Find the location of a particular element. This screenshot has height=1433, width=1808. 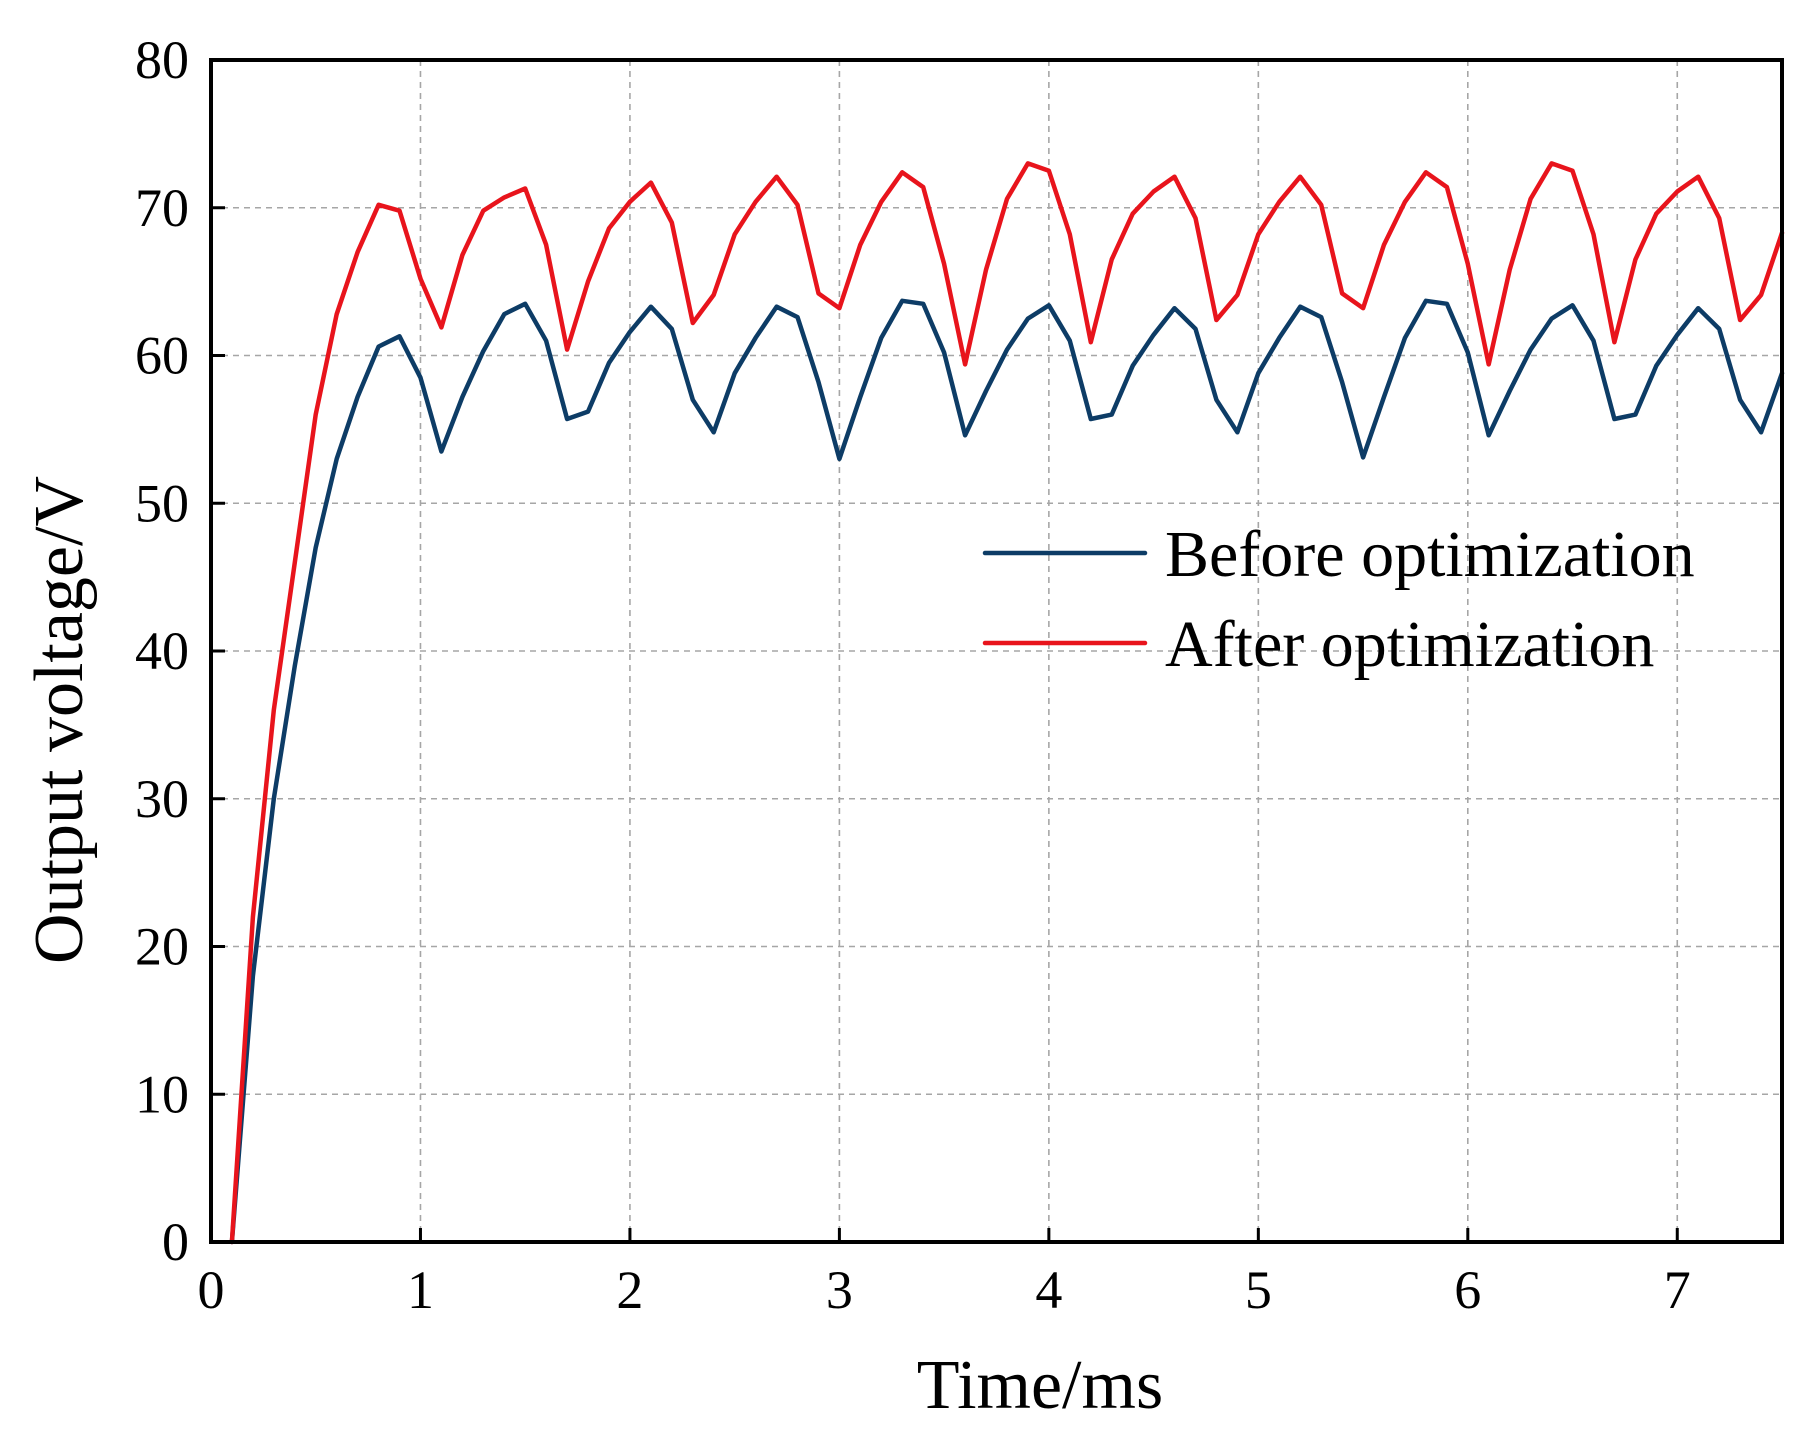

x-axis-title: Time/ms is located at coordinates (1040, 1385).